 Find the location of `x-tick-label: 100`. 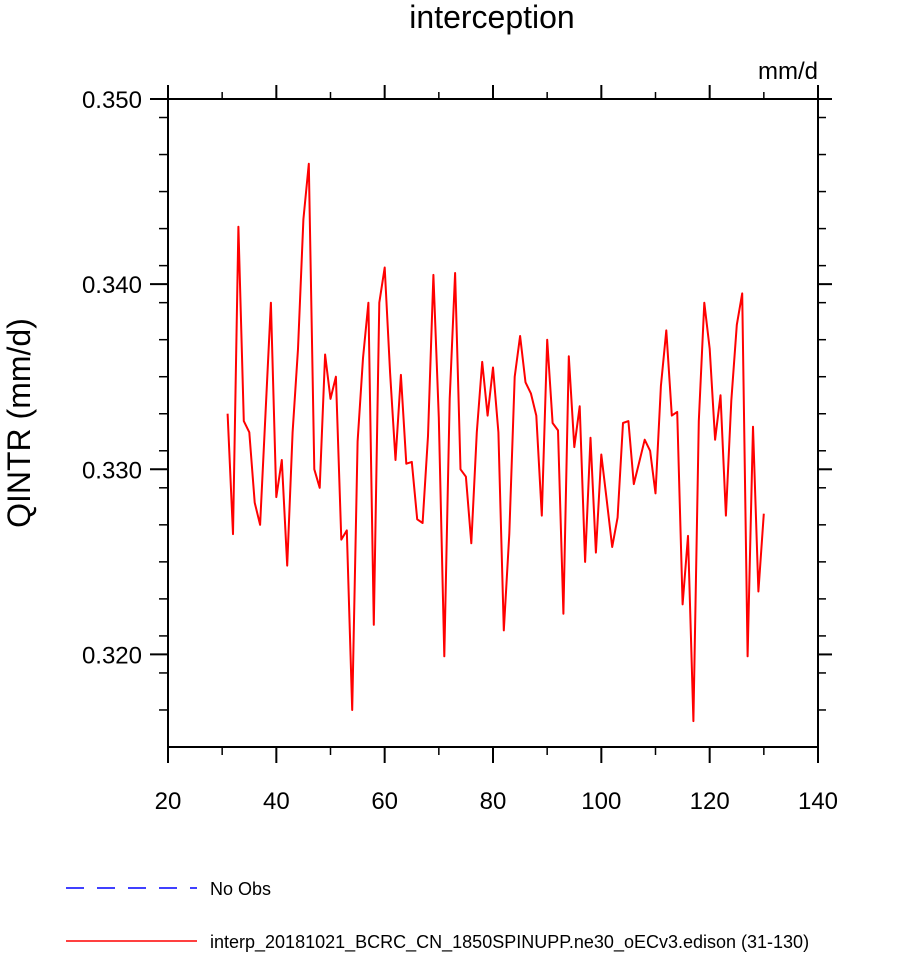

x-tick-label: 100 is located at coordinates (601, 801).